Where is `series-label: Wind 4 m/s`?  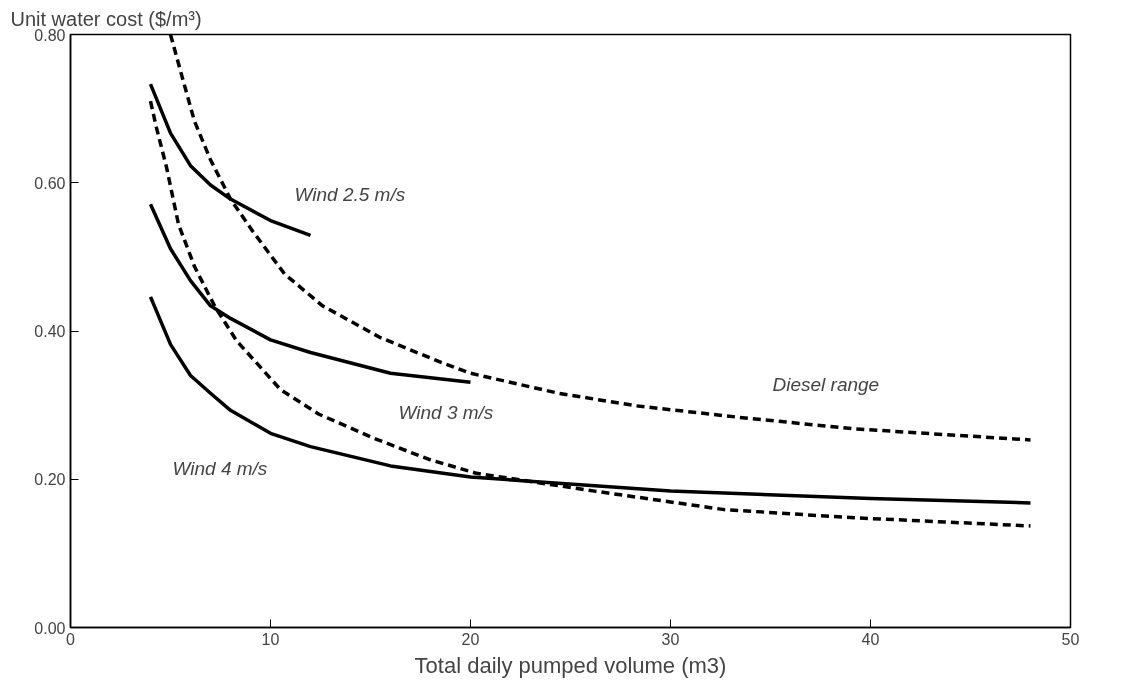 series-label: Wind 4 m/s is located at coordinates (220, 469).